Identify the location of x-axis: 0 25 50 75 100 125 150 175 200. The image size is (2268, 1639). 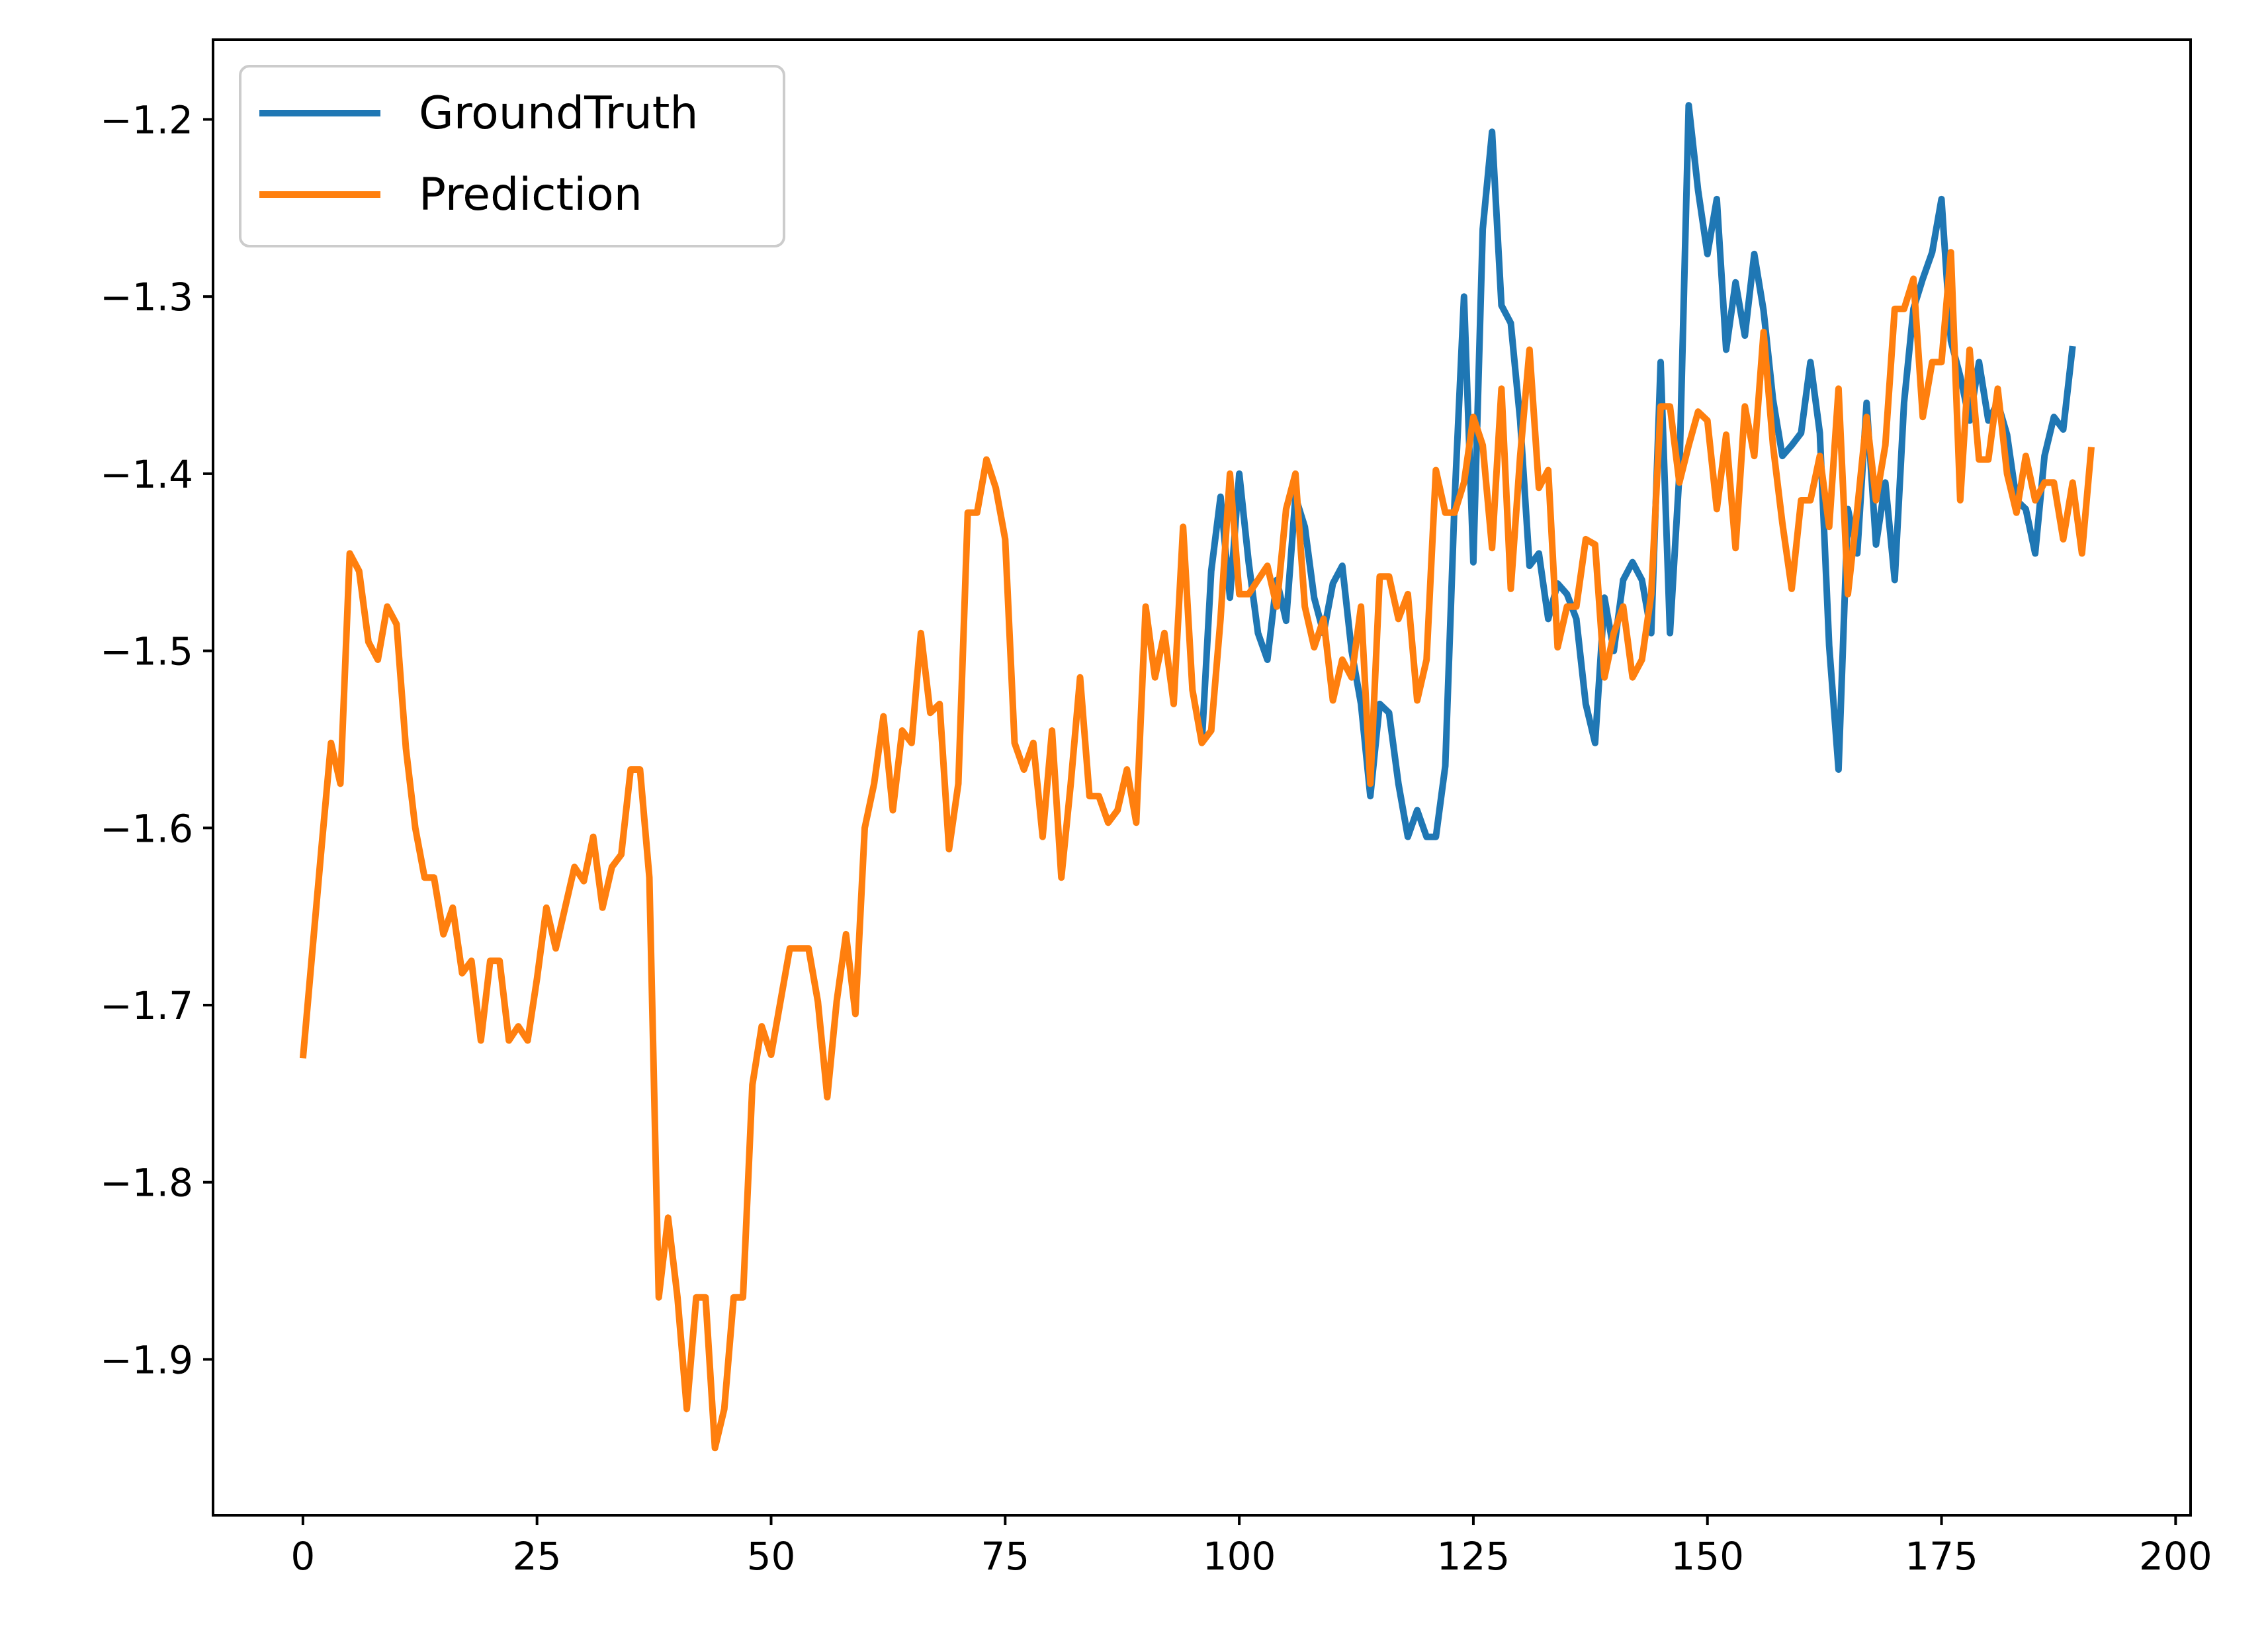
(1251, 1547).